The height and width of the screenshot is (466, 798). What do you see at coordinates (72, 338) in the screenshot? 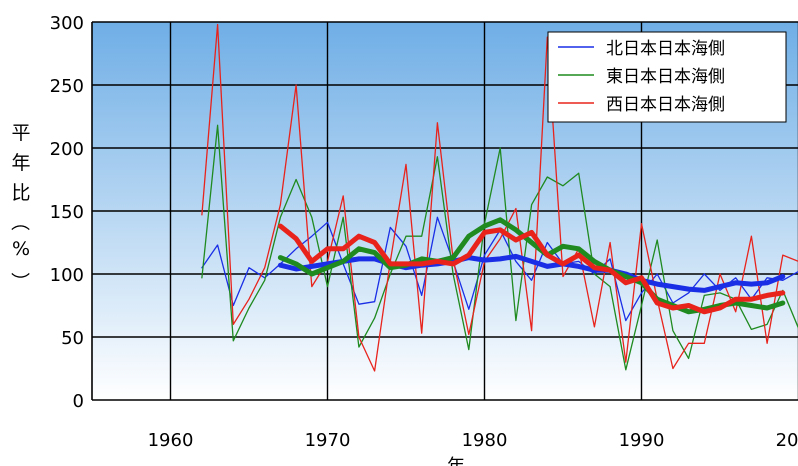
I see `y-tick-label: 50` at bounding box center [72, 338].